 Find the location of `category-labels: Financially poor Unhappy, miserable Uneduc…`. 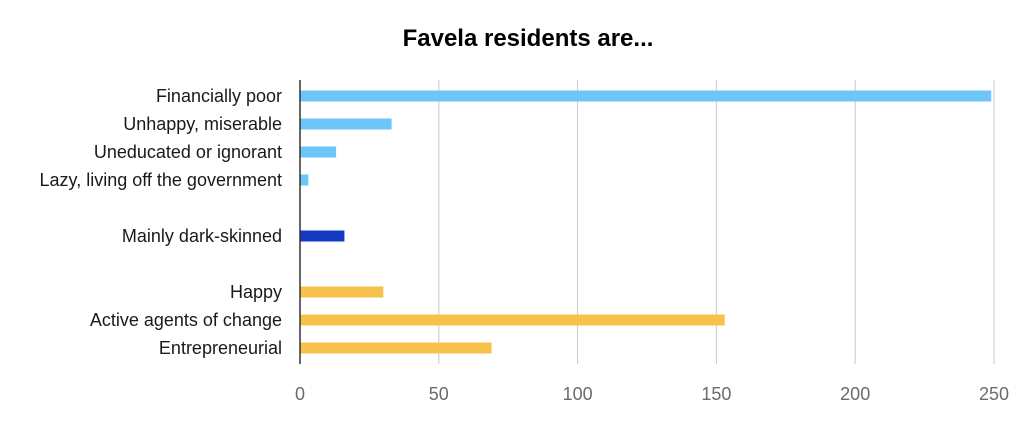

category-labels: Financially poor Unhappy, miserable Uneduc… is located at coordinates (161, 222).